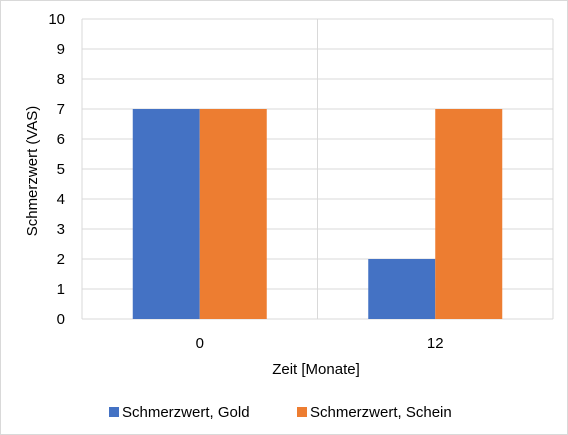 This screenshot has width=568, height=435. What do you see at coordinates (61, 169) in the screenshot?
I see `y-tick-label-5: 5` at bounding box center [61, 169].